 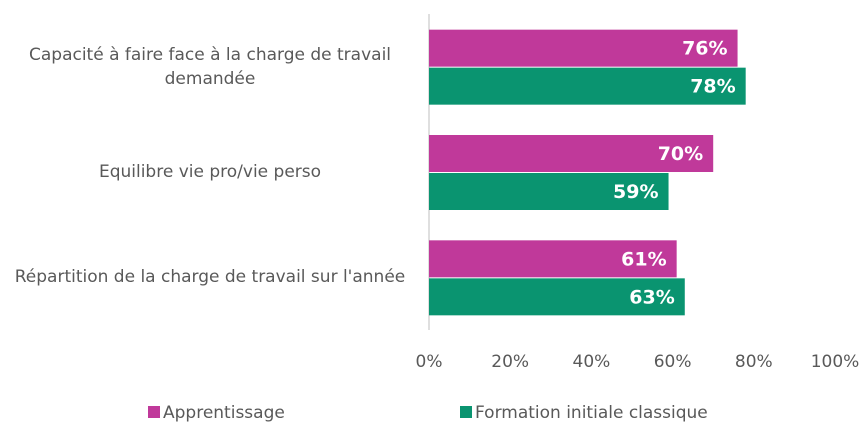 I want to click on value-label: 78%, so click(x=712, y=87).